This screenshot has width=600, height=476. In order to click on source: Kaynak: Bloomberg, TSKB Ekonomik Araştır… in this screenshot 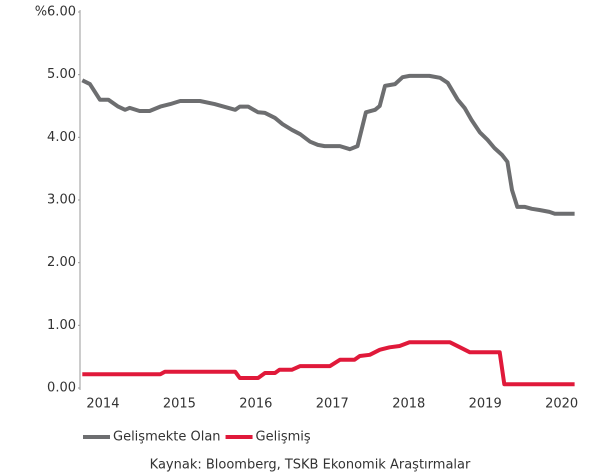, I will do `click(310, 465)`.